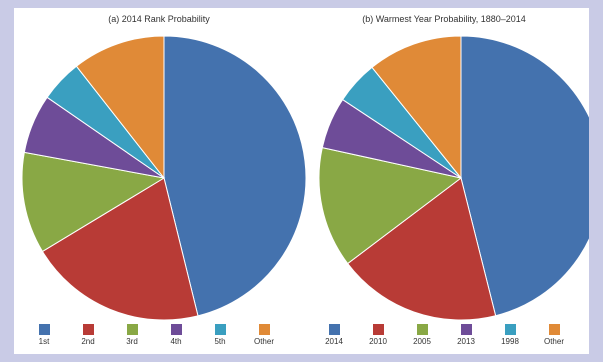 The width and height of the screenshot is (603, 362). I want to click on chart-b-legend-label: Other, so click(553, 341).